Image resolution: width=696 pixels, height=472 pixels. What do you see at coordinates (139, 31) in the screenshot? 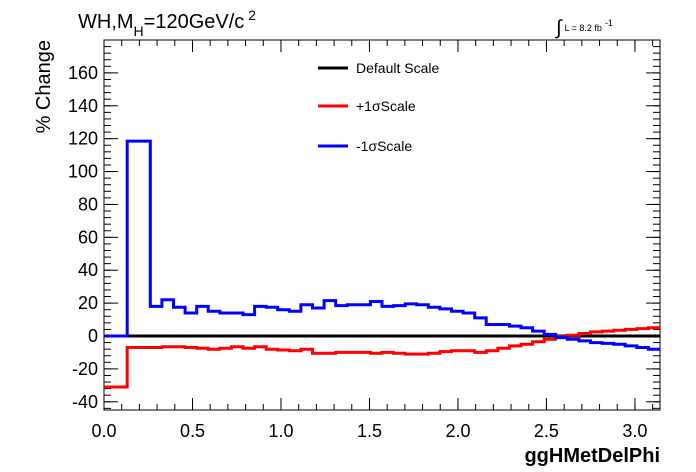
I see `title-subscript: H` at bounding box center [139, 31].